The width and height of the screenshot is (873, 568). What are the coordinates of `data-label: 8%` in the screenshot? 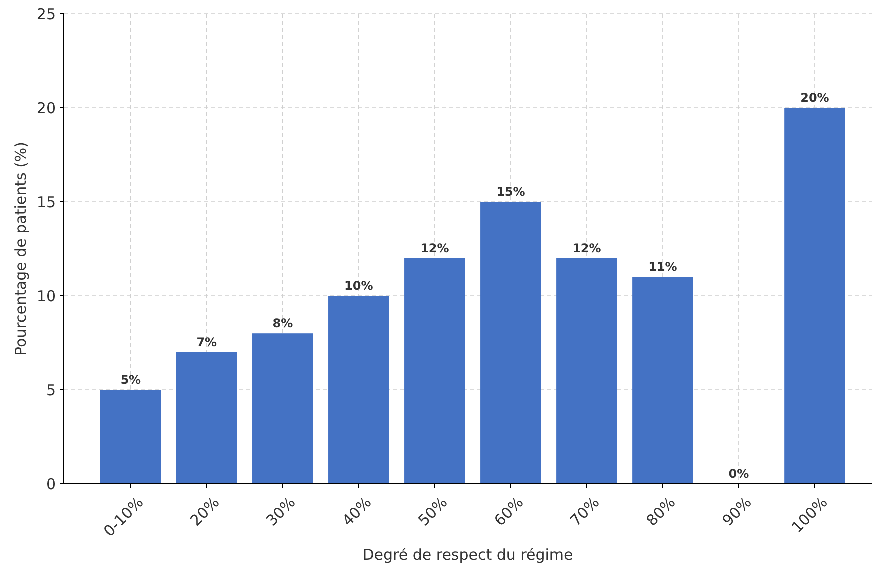 It's located at (283, 323).